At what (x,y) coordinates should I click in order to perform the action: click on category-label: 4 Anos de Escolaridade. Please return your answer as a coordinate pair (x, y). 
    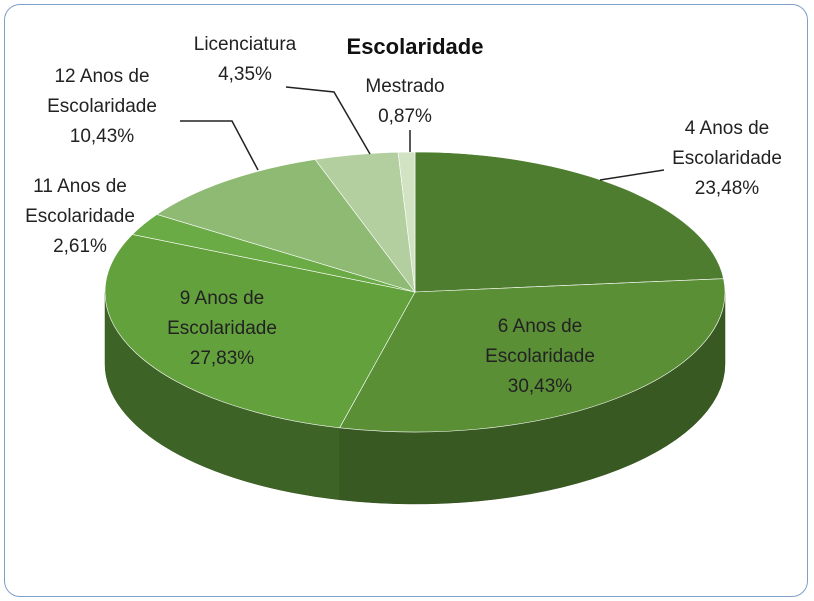
    Looking at the image, I should click on (727, 143).